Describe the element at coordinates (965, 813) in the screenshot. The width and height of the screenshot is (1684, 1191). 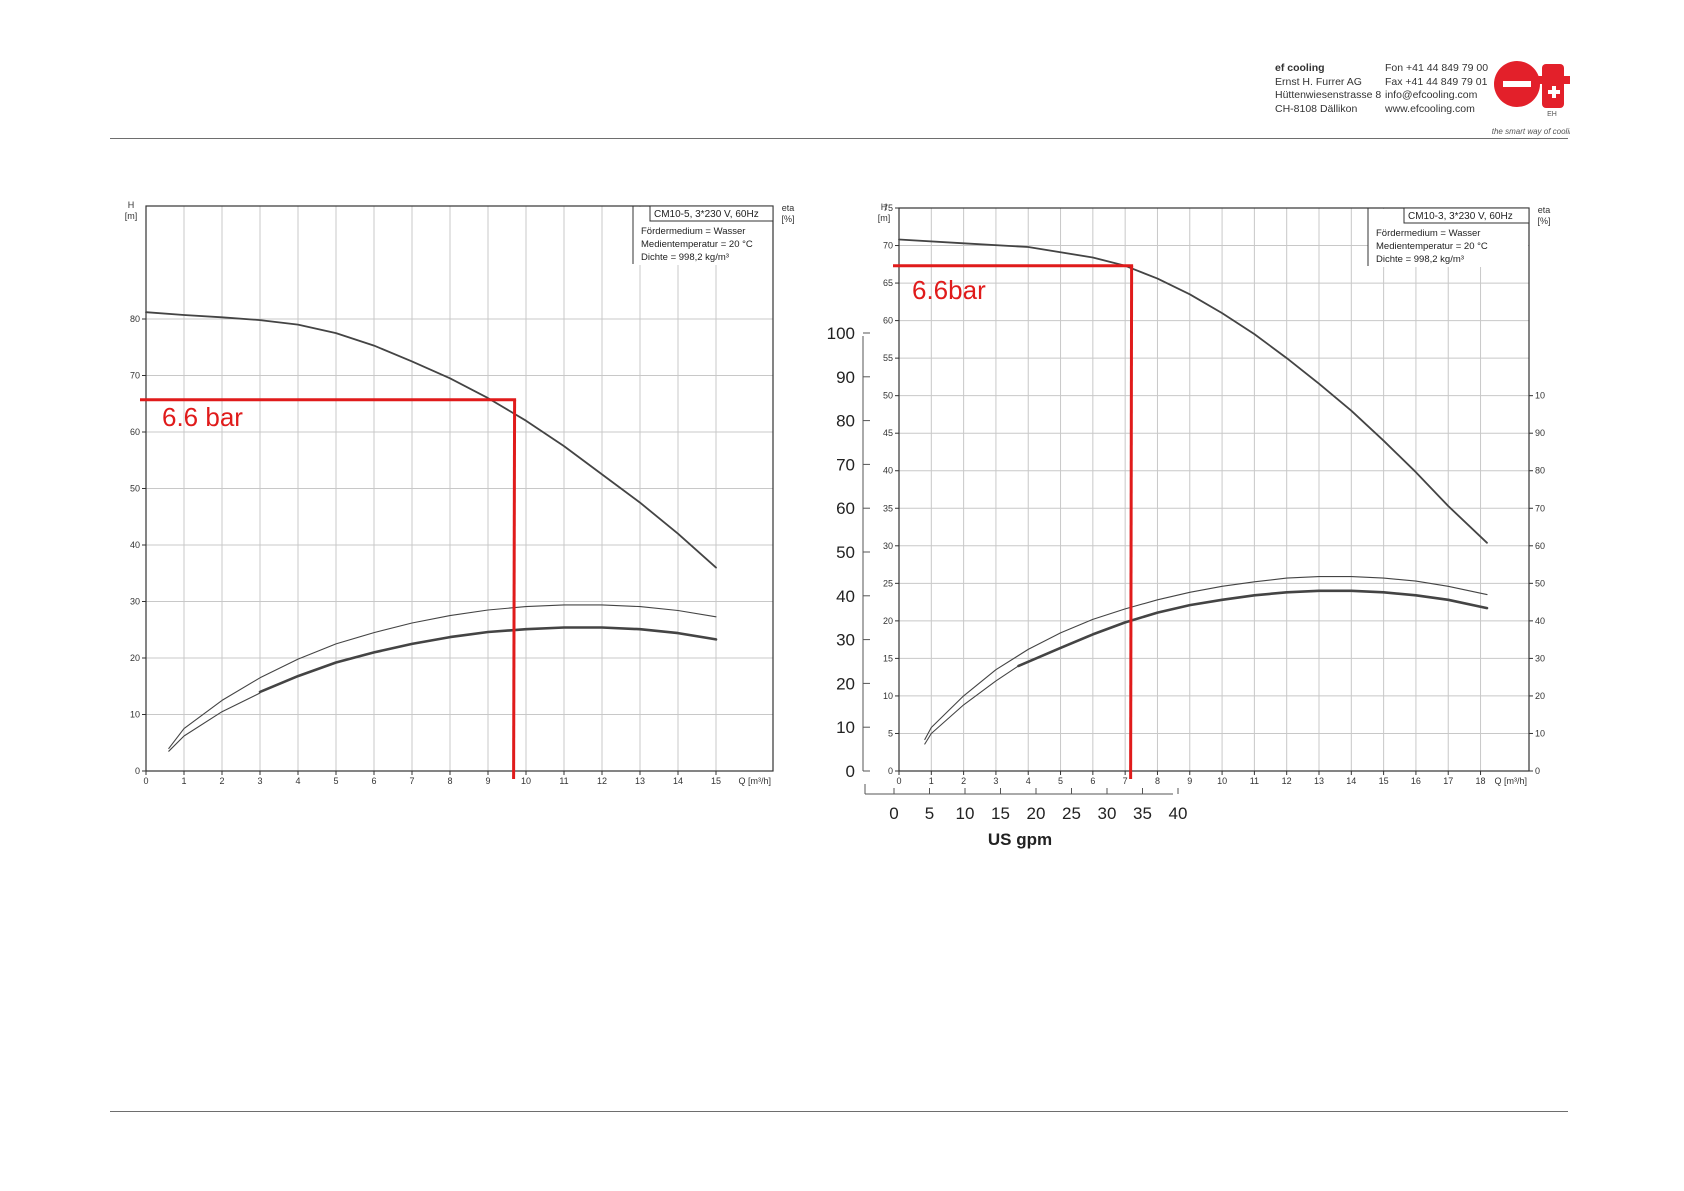
I see `gpm-tick-label: 10` at that location.